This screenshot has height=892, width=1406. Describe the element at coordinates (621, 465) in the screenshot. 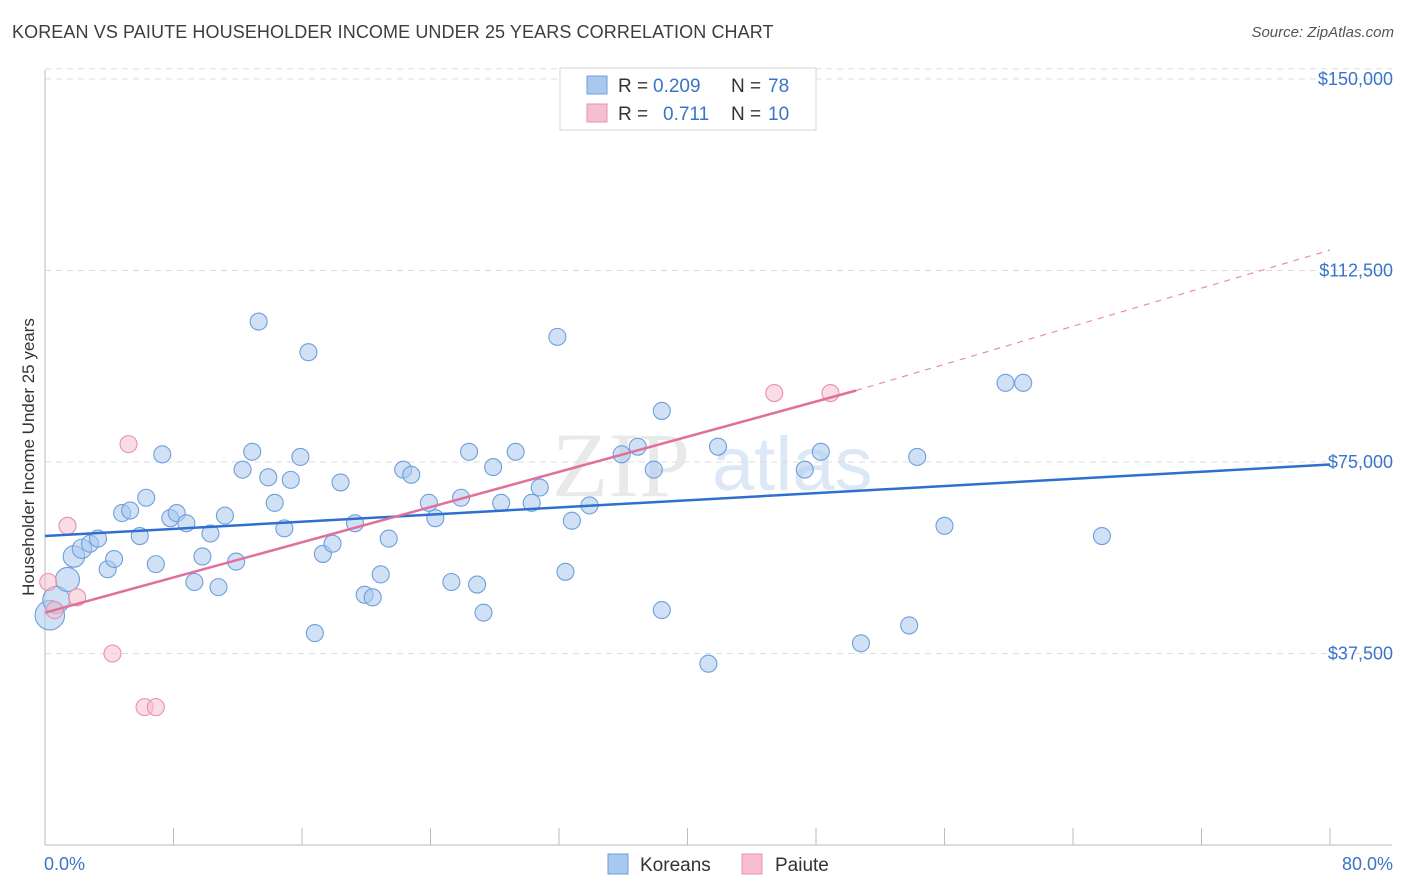

I see `watermark-zip: ZIP` at that location.